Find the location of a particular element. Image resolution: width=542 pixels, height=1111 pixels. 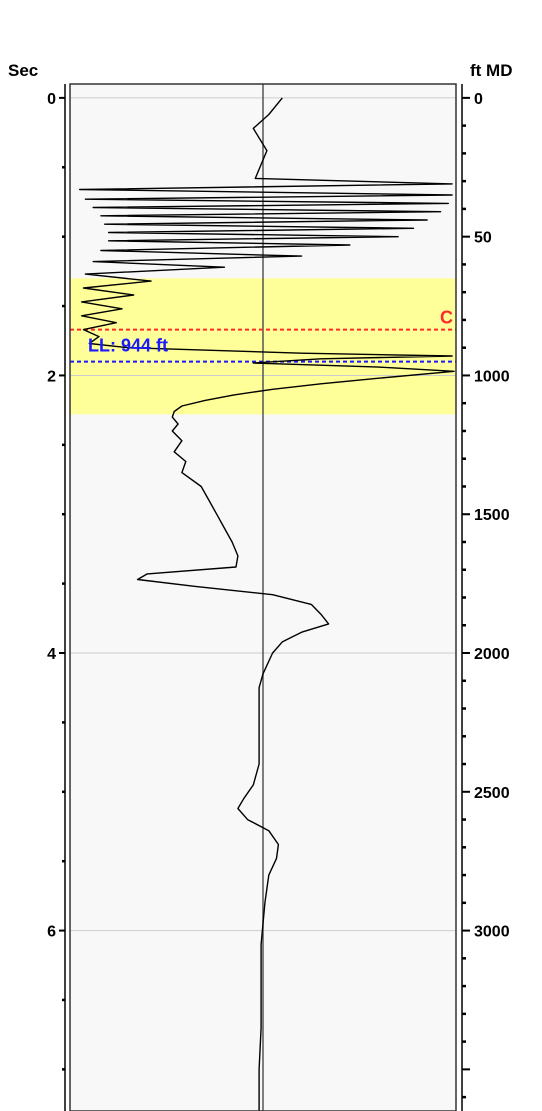

marker-lines is located at coordinates (263, 345).